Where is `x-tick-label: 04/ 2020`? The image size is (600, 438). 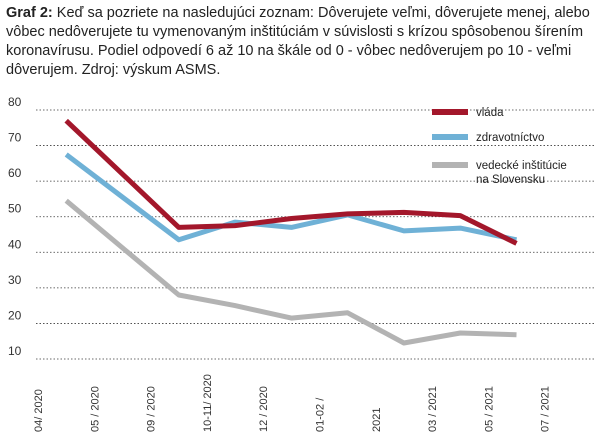 x-tick-label: 04/ 2020 is located at coordinates (39, 410).